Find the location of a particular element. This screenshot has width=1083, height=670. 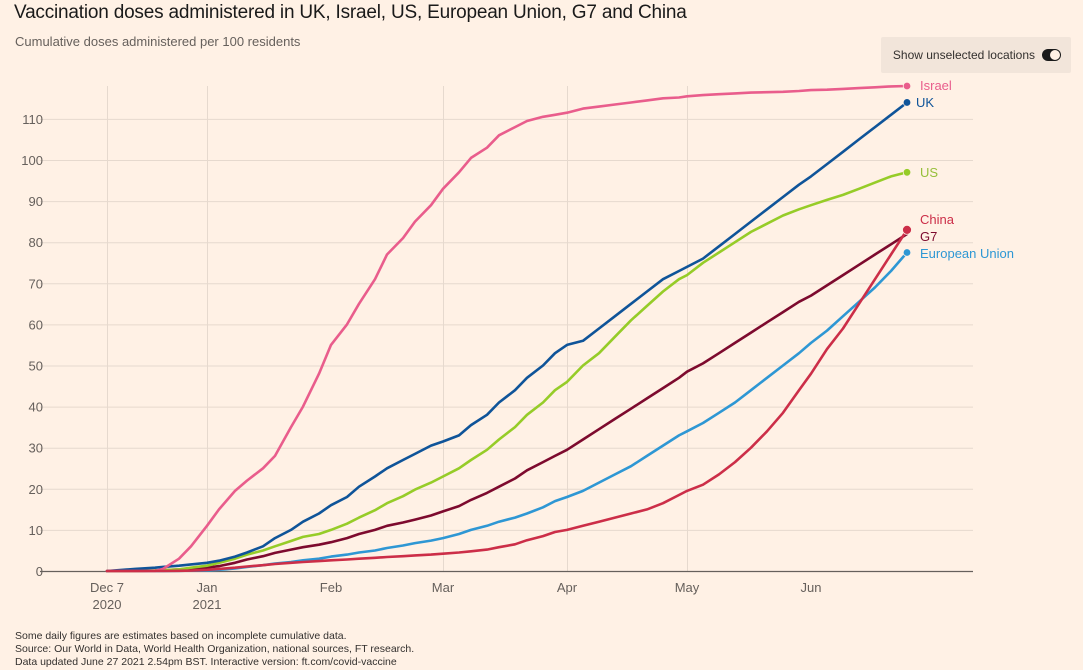

y-tick-label: 70 is located at coordinates (36, 283).